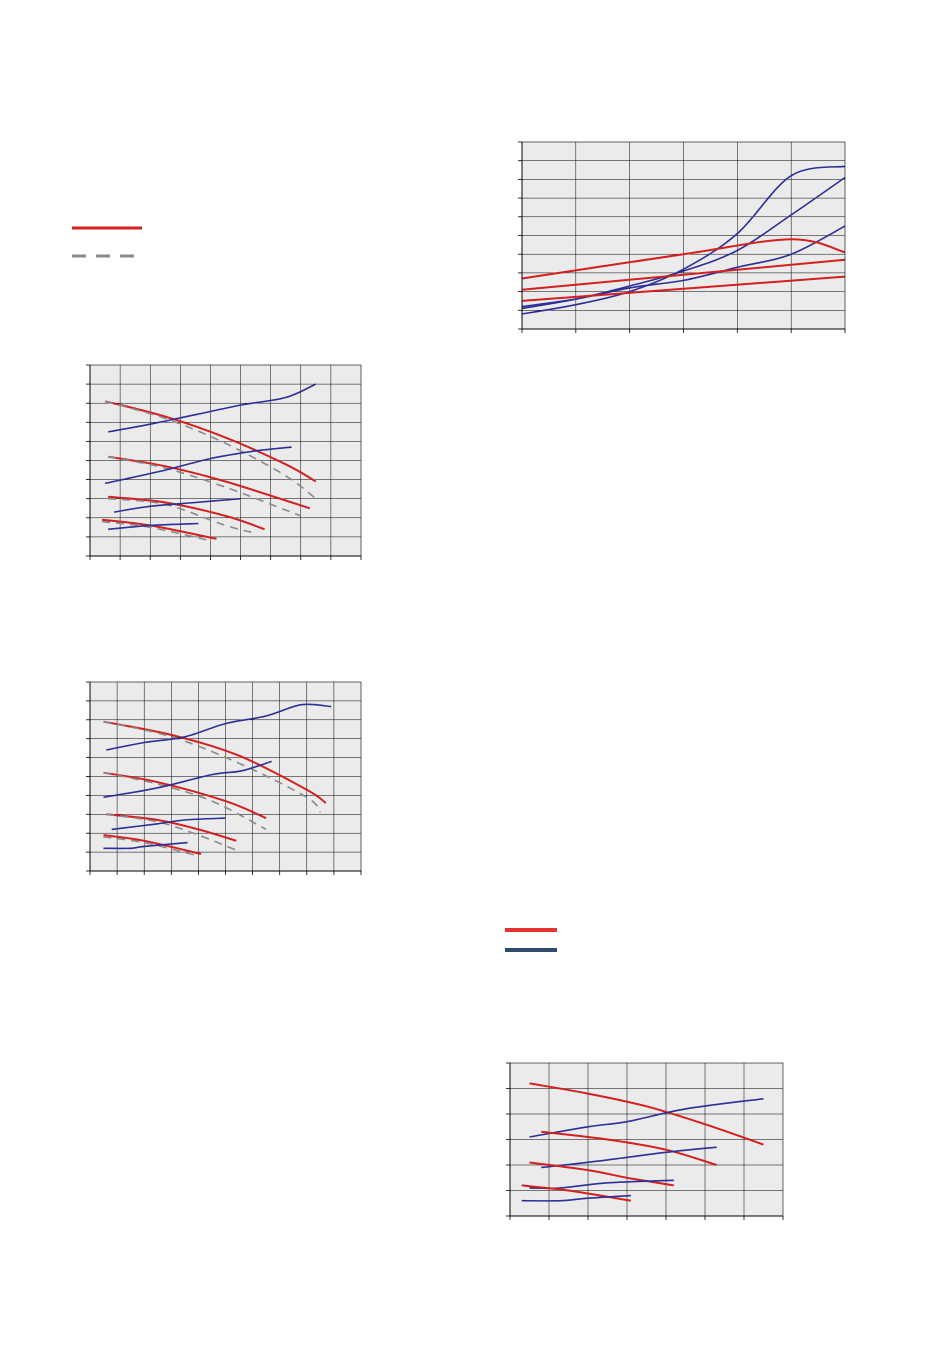 This screenshot has height=1360, width=950. What do you see at coordinates (531, 940) in the screenshot?
I see `legend-bottom-right` at bounding box center [531, 940].